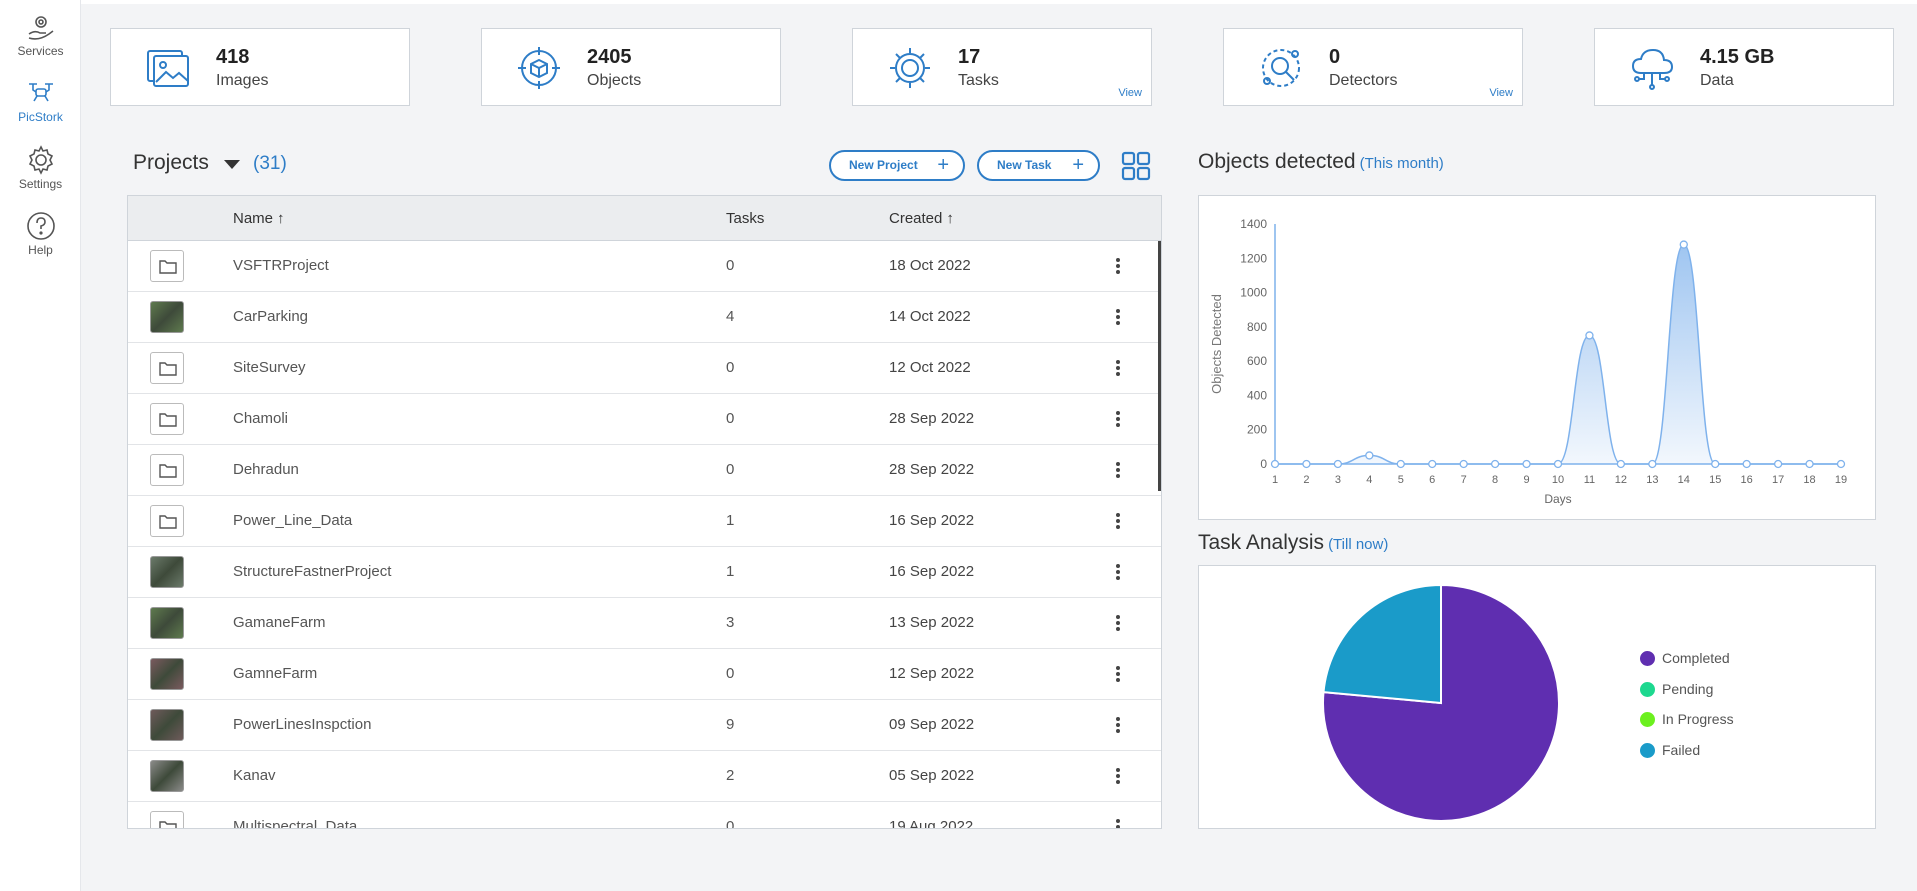 The width and height of the screenshot is (1917, 891). Describe the element at coordinates (644, 776) in the screenshot. I see `table-row: Kanav 2 05 Sep 2022` at that location.